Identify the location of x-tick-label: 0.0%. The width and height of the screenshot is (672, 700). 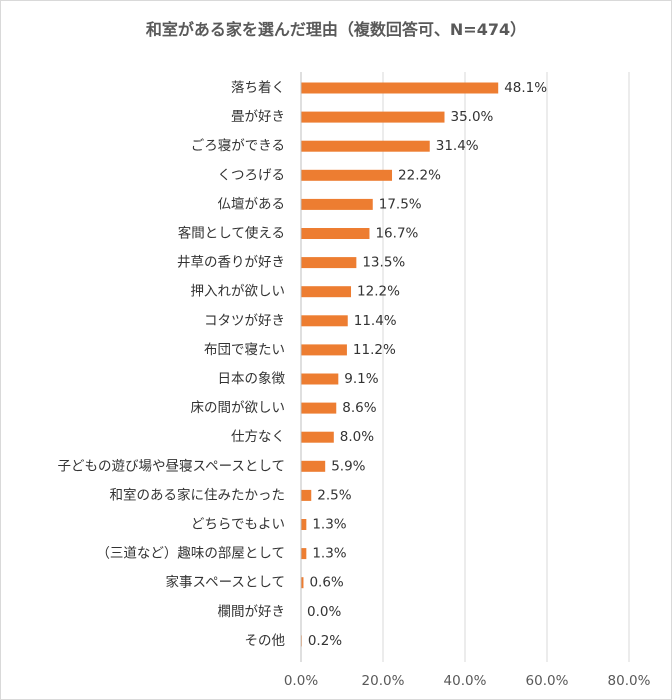
(301, 681).